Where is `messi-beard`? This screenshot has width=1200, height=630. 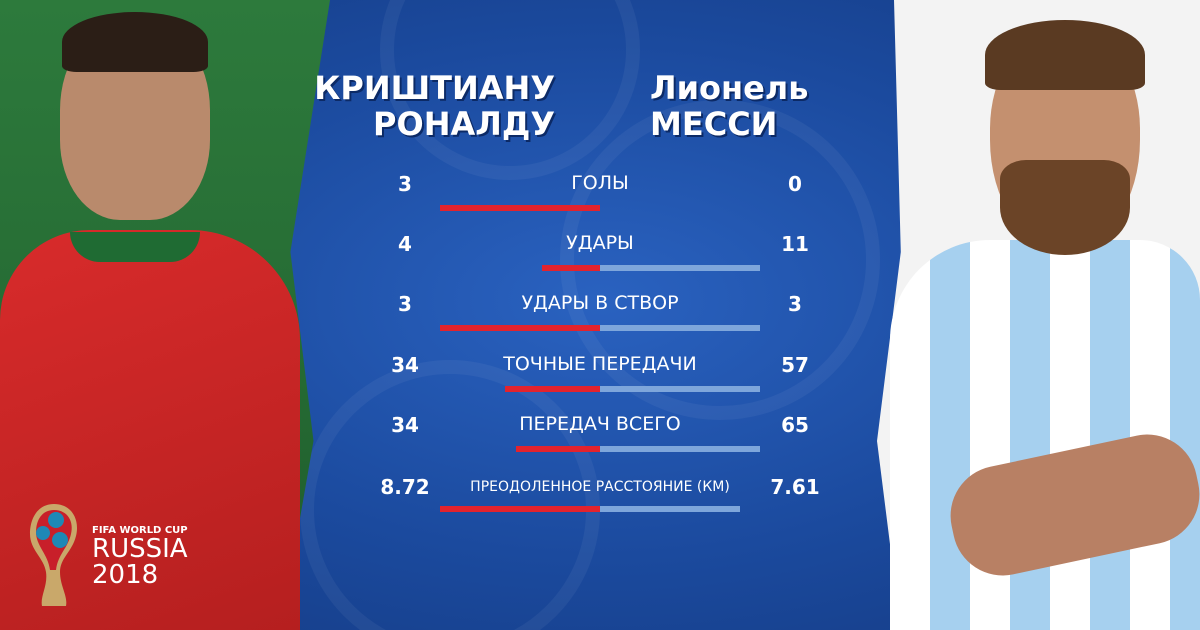
messi-beard is located at coordinates (1065, 207).